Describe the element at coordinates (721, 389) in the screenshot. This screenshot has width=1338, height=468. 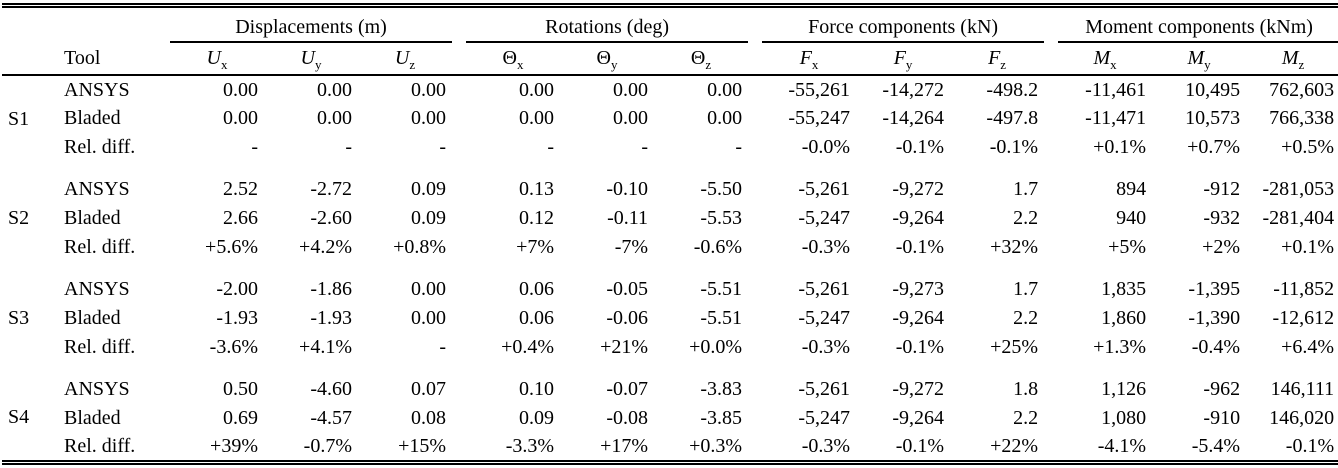
I see `value-cell: -3.83` at that location.